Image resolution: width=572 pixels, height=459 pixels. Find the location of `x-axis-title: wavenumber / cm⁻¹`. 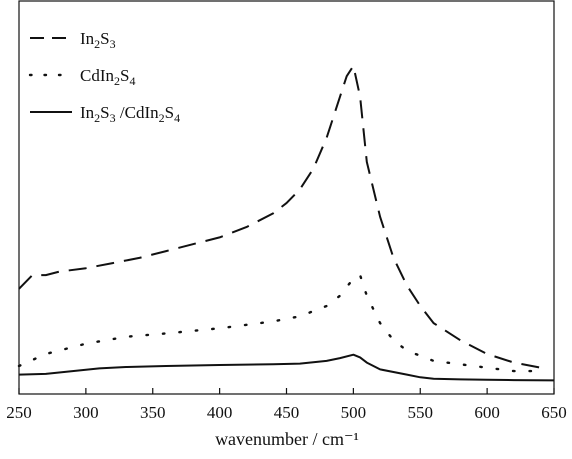

x-axis-title: wavenumber / cm⁻¹ is located at coordinates (287, 439).